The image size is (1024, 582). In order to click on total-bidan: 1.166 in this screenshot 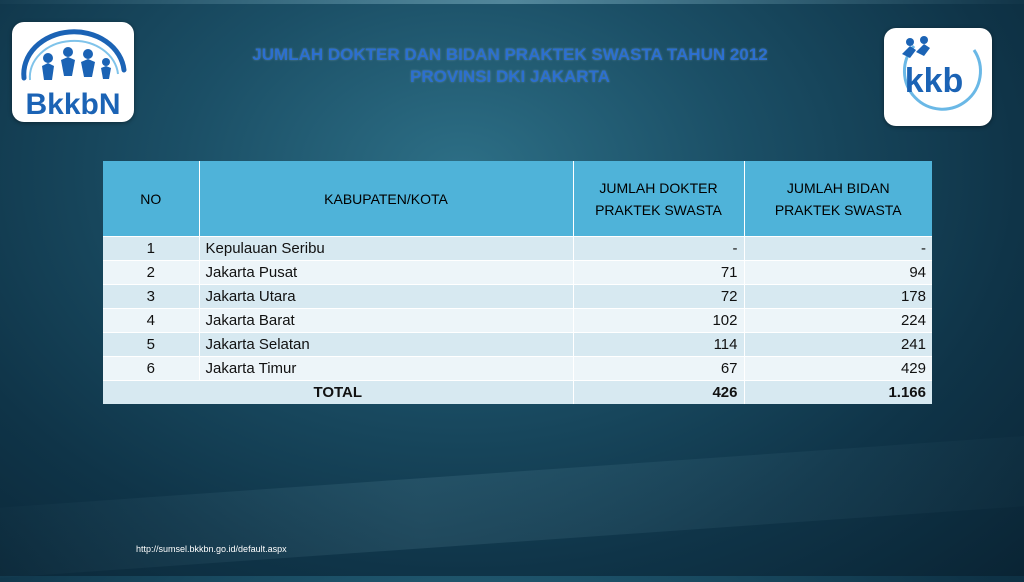, I will do `click(838, 392)`.